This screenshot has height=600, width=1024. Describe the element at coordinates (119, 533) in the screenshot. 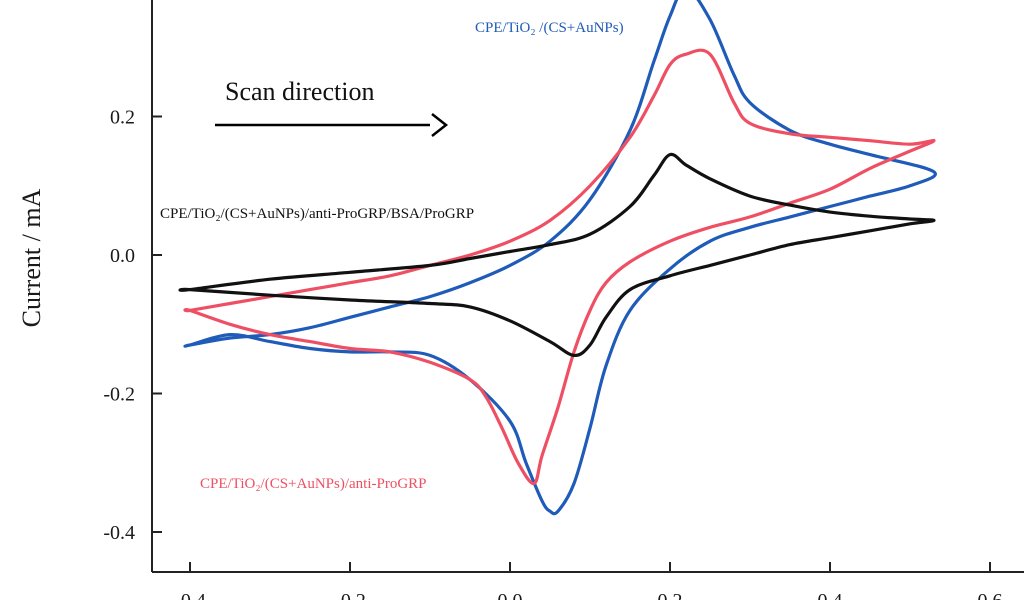

I see `y-tick-label: -0.4` at that location.